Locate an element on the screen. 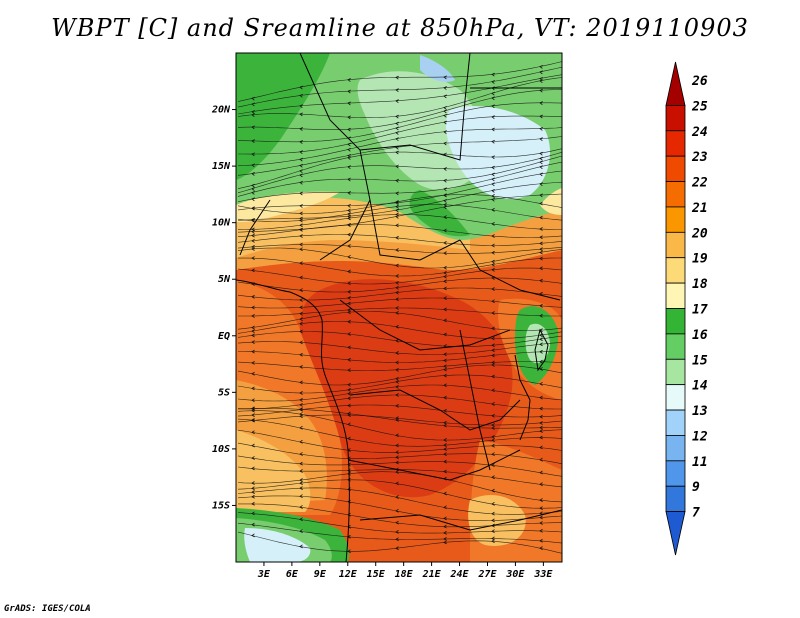 The image size is (800, 618). field-north-18b is located at coordinates (551, 201).